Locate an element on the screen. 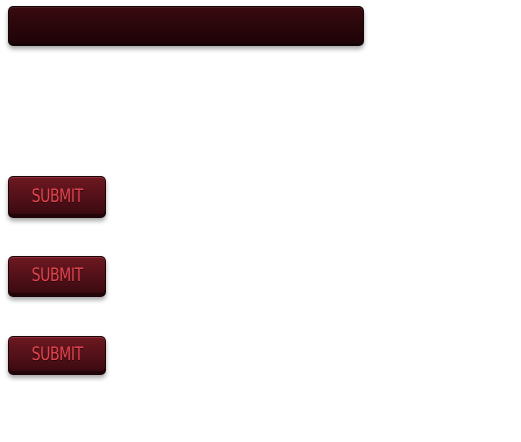 The width and height of the screenshot is (521, 442). text-input-field is located at coordinates (186, 26).